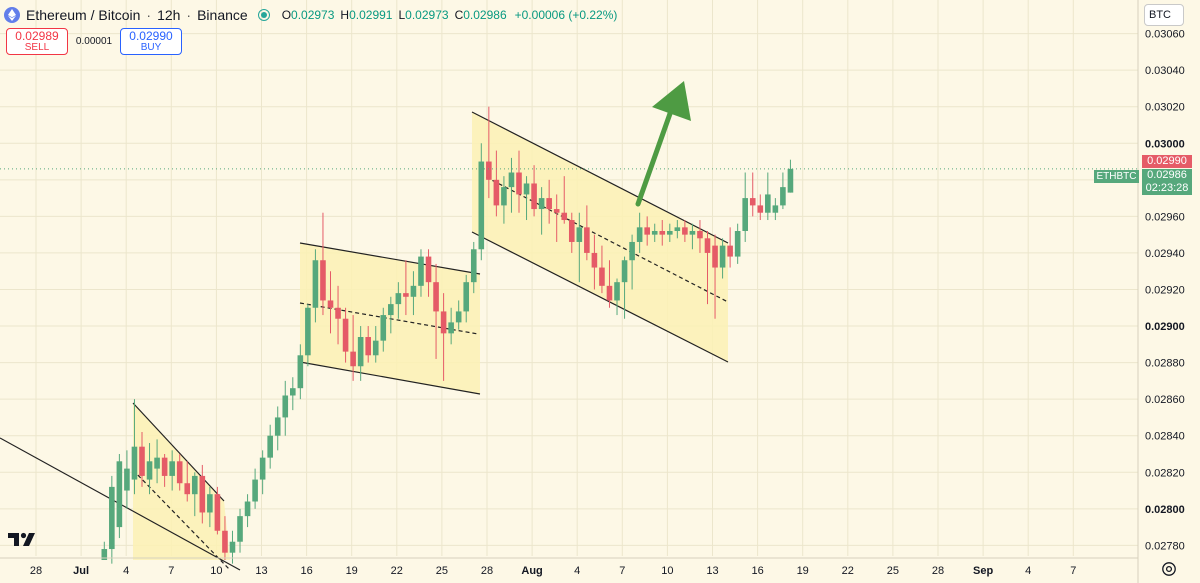  Describe the element at coordinates (222, 15) in the screenshot. I see `exchange-label: Binance` at that location.